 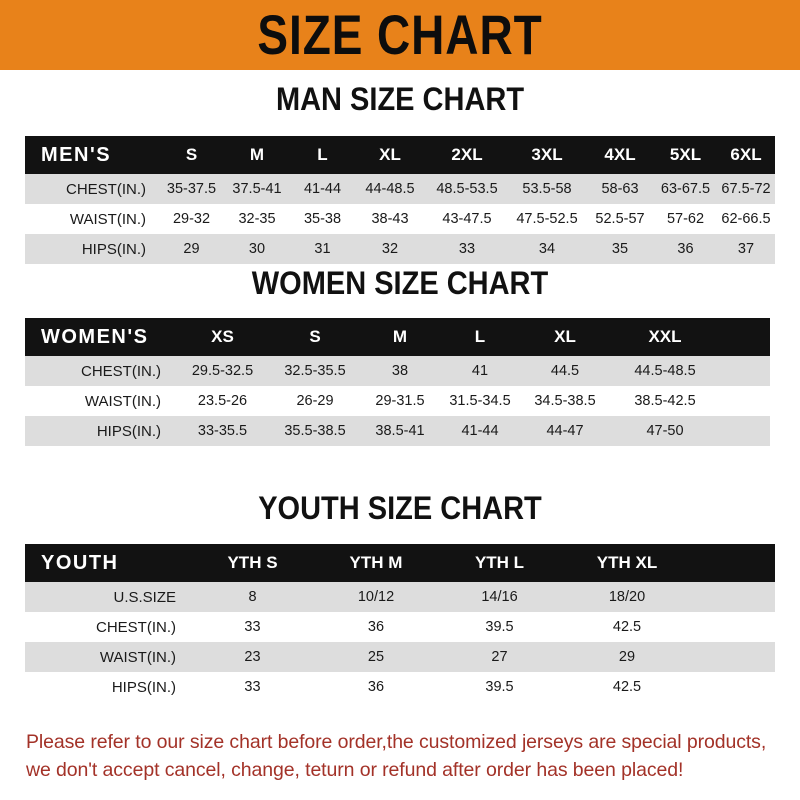 What do you see at coordinates (252, 562) in the screenshot?
I see `header-size-yth-s: YTH S` at bounding box center [252, 562].